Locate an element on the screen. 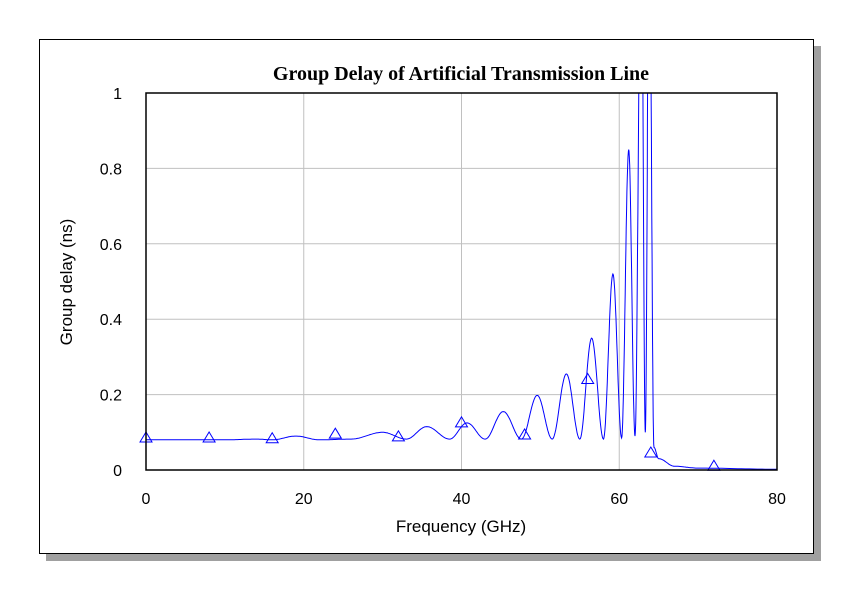 The width and height of the screenshot is (864, 605). x-tick-label: 0 is located at coordinates (146, 499).